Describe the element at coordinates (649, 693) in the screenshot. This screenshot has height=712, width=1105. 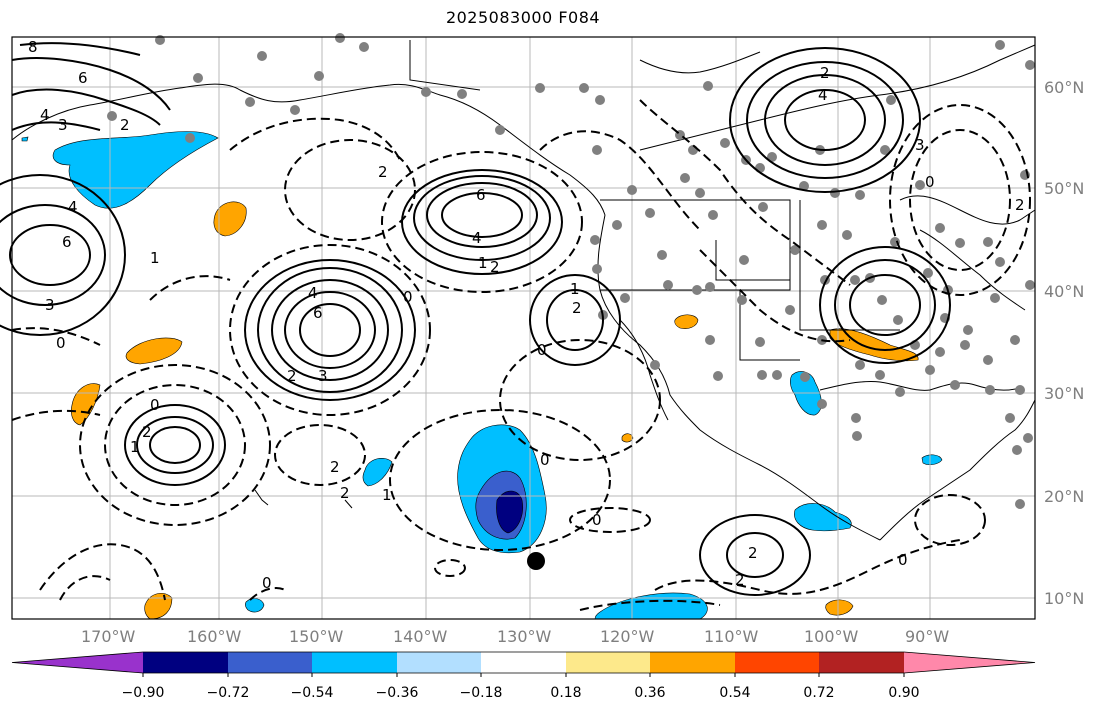
I see `colorbar-tick-label: 0.36` at that location.